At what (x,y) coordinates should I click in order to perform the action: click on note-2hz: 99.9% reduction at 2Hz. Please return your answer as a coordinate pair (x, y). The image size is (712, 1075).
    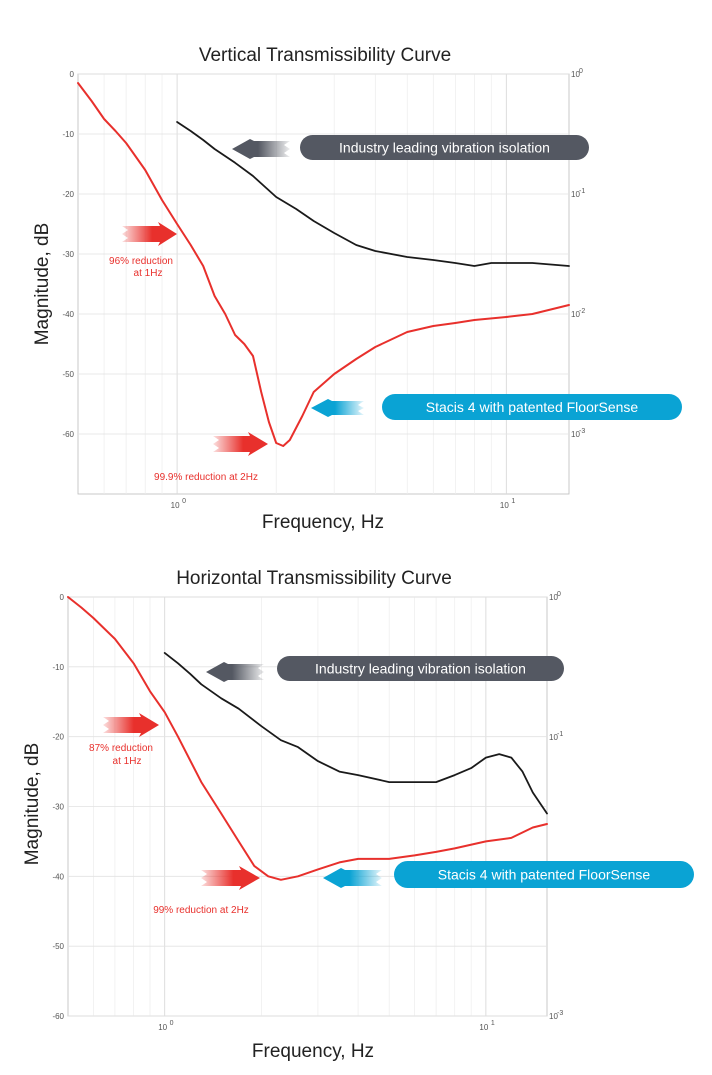
    Looking at the image, I should click on (211, 457).